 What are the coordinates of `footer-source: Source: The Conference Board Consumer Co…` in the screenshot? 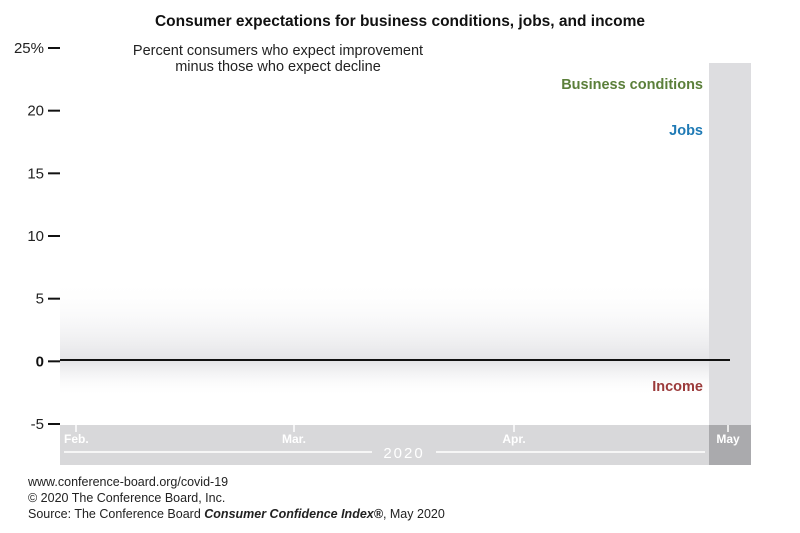 It's located at (236, 514).